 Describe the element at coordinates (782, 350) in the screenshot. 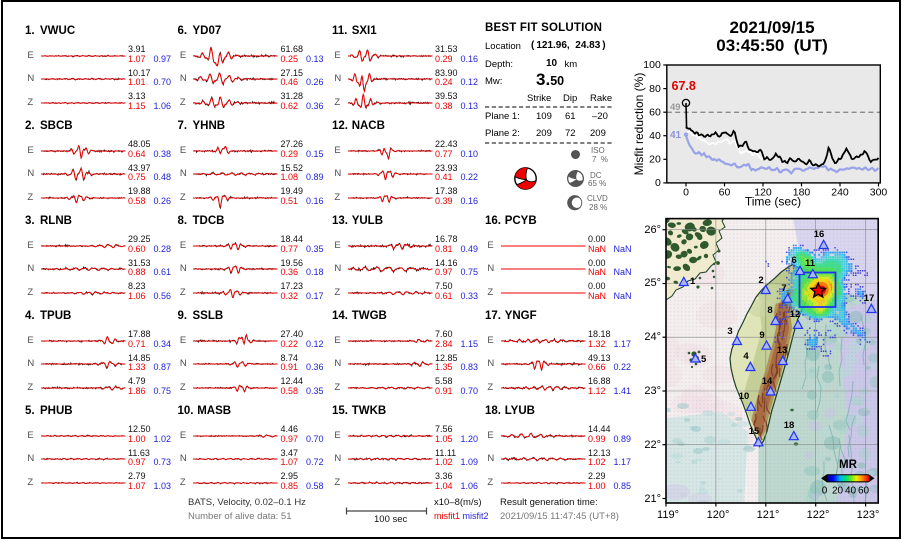

I see `svg-text: 13` at that location.